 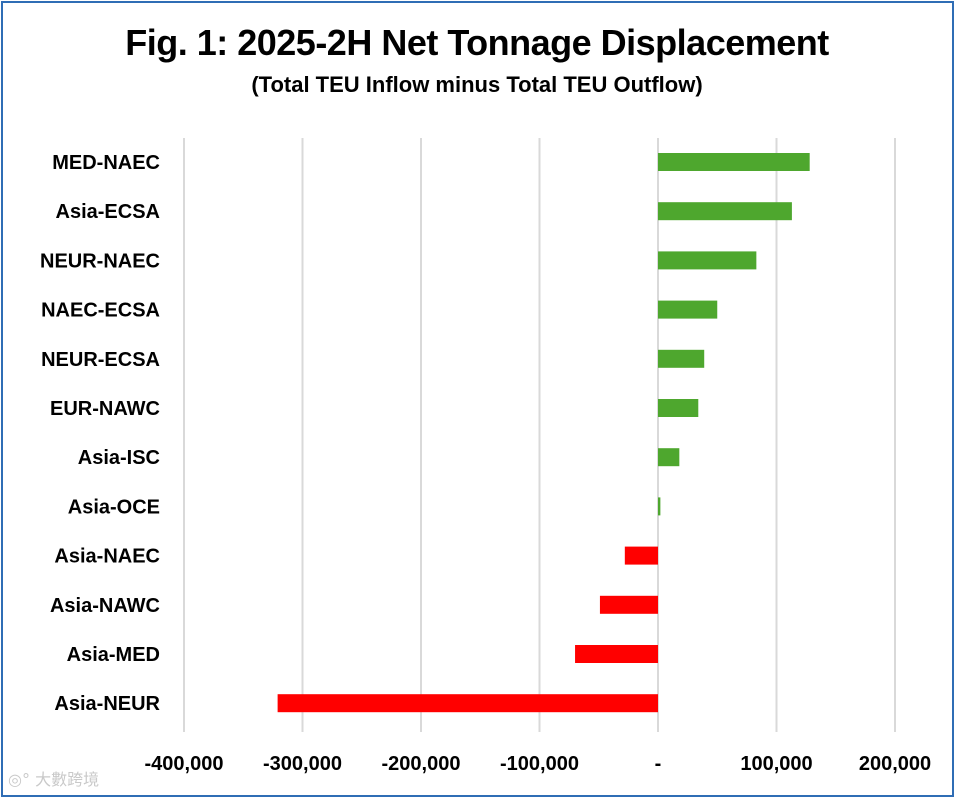 I want to click on chart-title: Fig. 1: 2025-2H Net Tonnage Displacement, so click(x=477, y=42).